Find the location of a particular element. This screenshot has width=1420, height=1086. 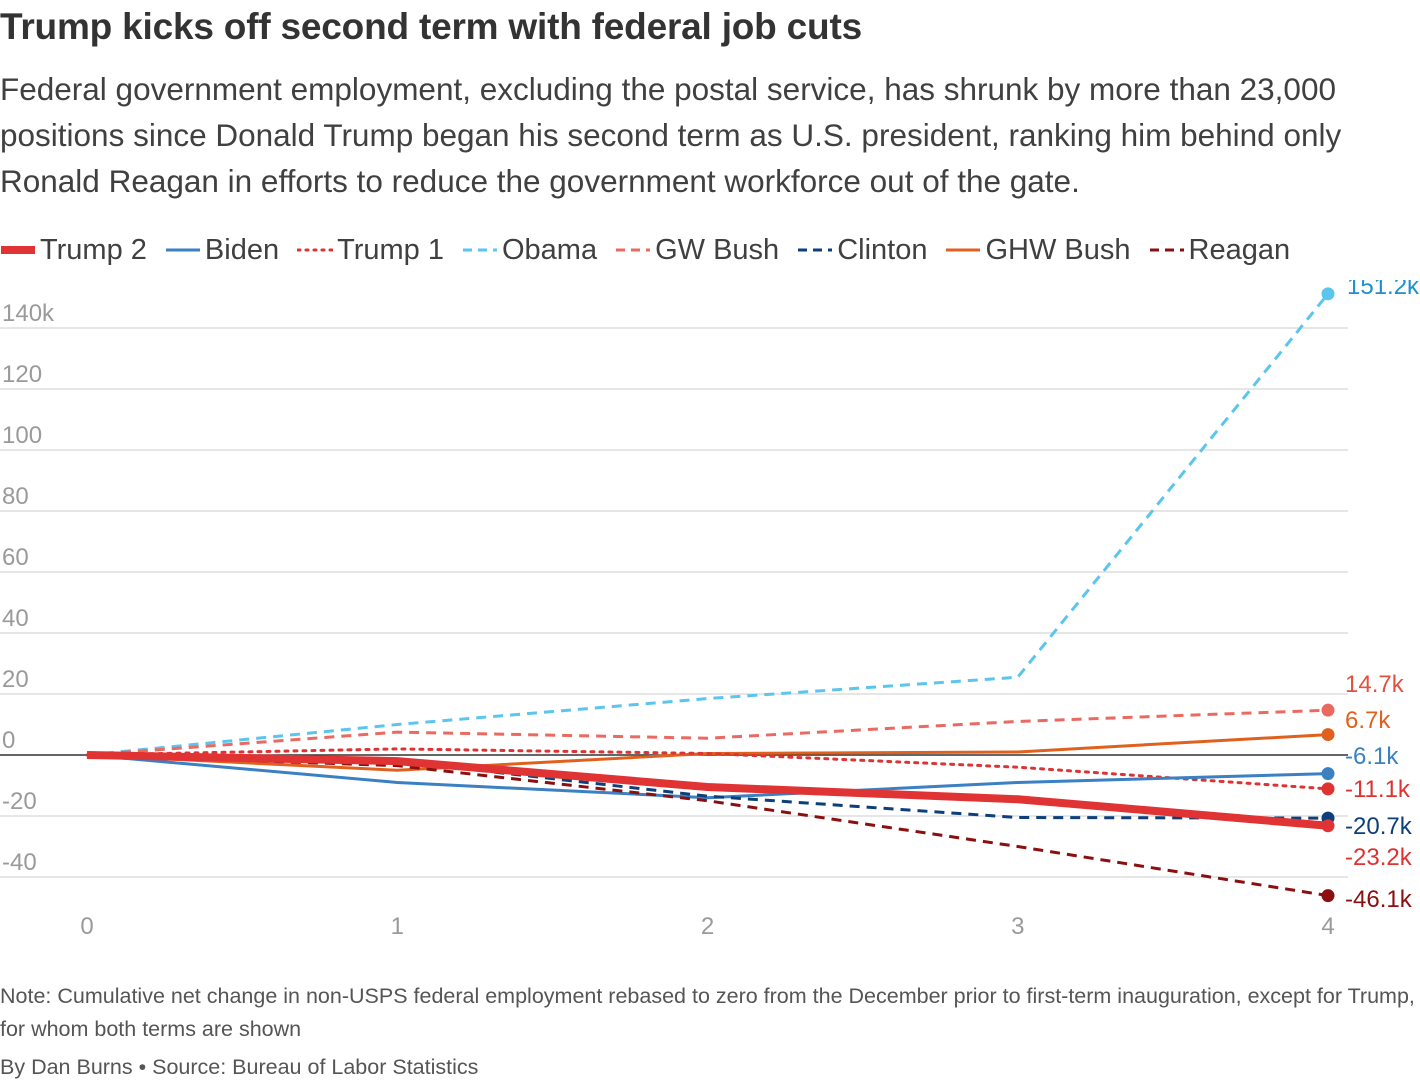

legend-label: GW Bush is located at coordinates (717, 249).